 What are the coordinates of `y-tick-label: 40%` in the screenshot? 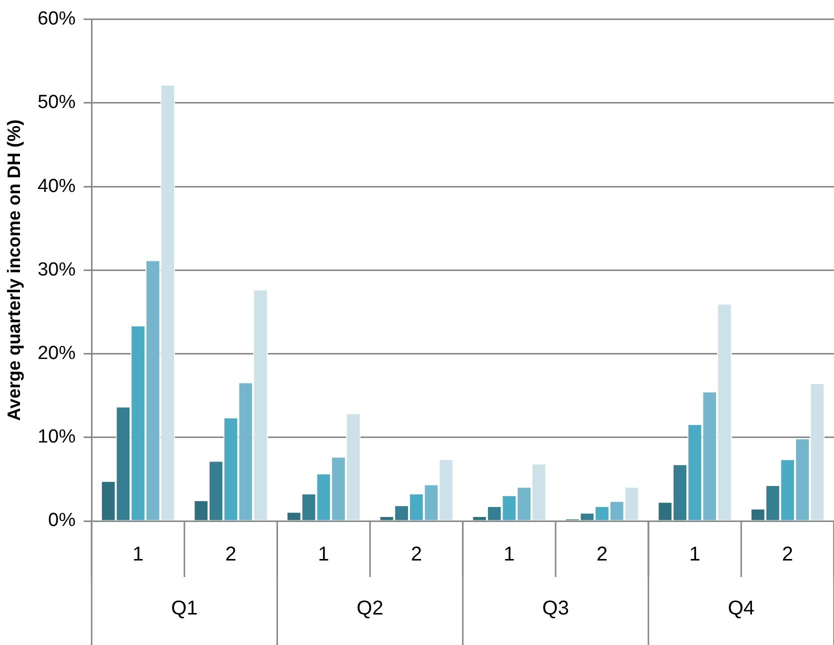 It's located at (57, 186).